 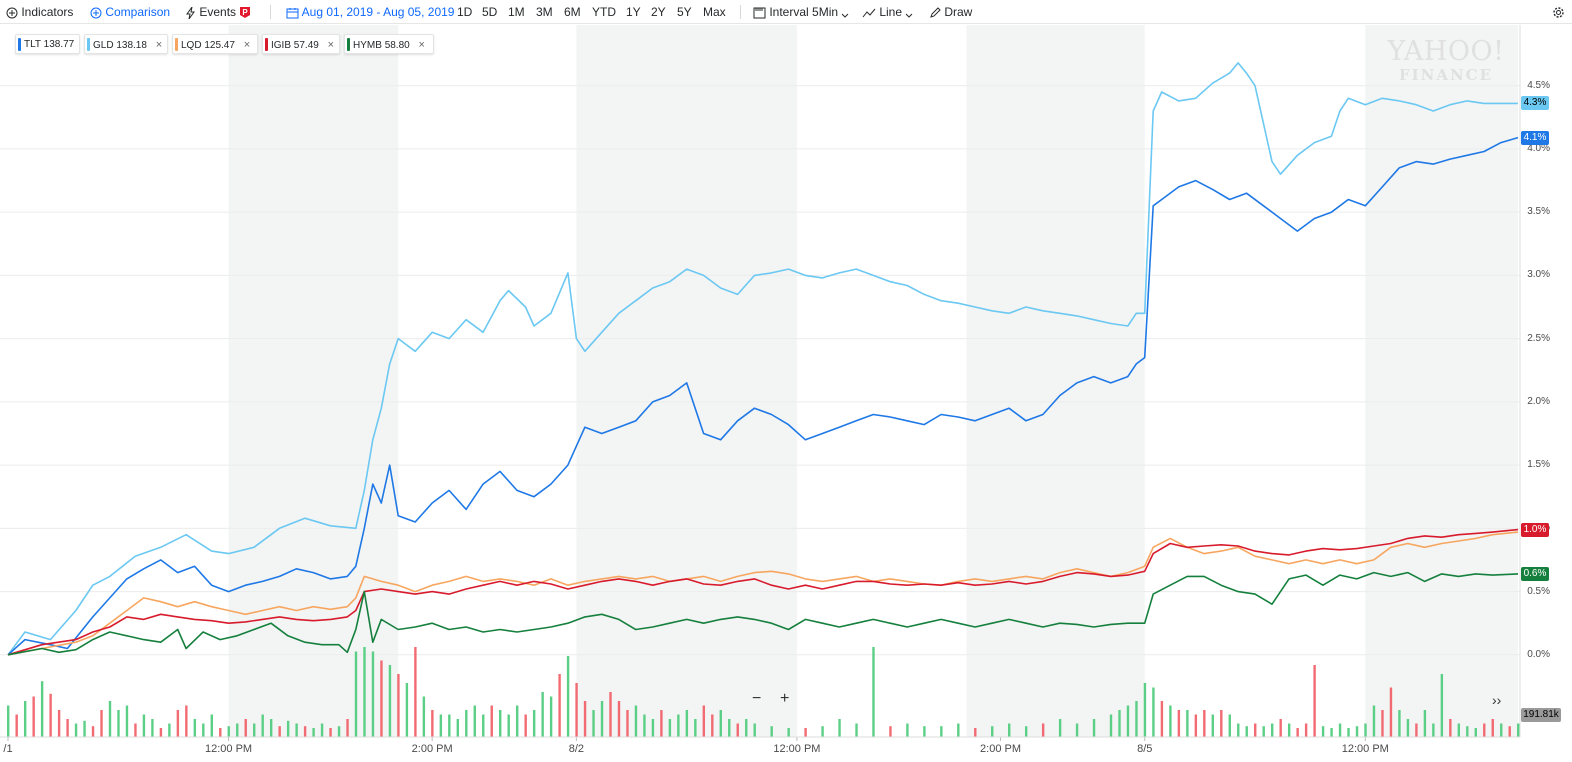 I want to click on settings-button, so click(x=1558, y=12).